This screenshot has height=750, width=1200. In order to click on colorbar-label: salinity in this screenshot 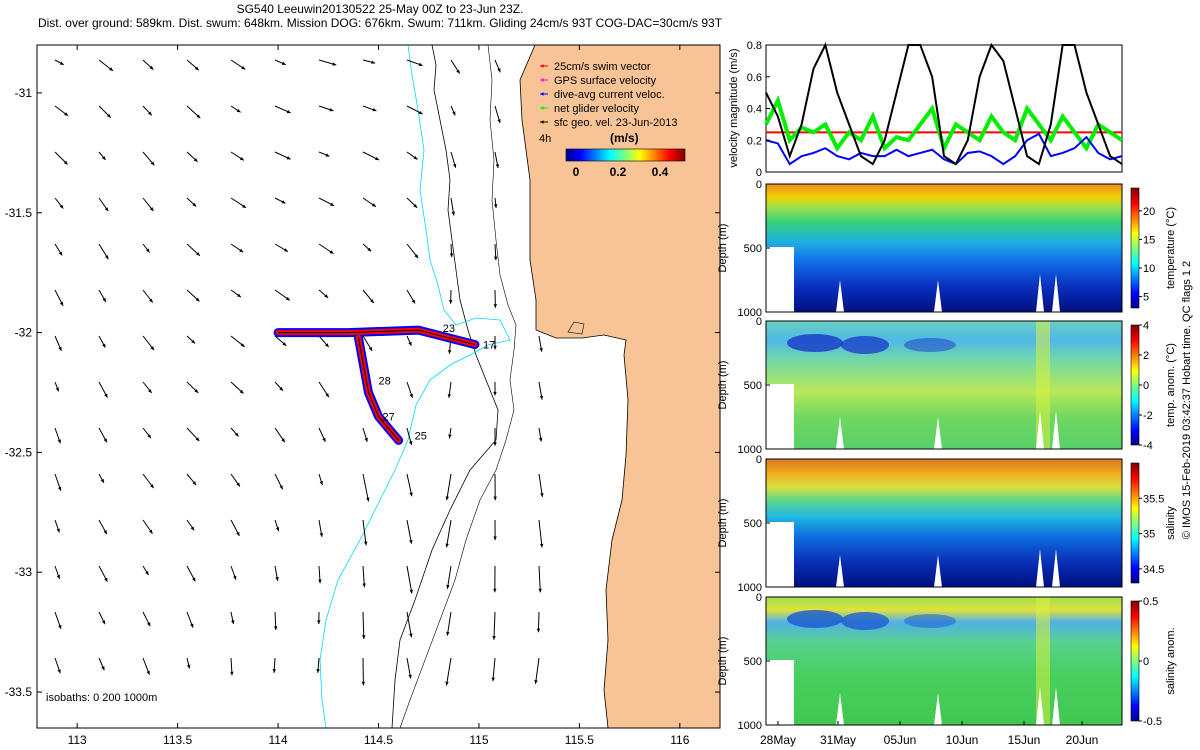, I will do `click(1171, 523)`.